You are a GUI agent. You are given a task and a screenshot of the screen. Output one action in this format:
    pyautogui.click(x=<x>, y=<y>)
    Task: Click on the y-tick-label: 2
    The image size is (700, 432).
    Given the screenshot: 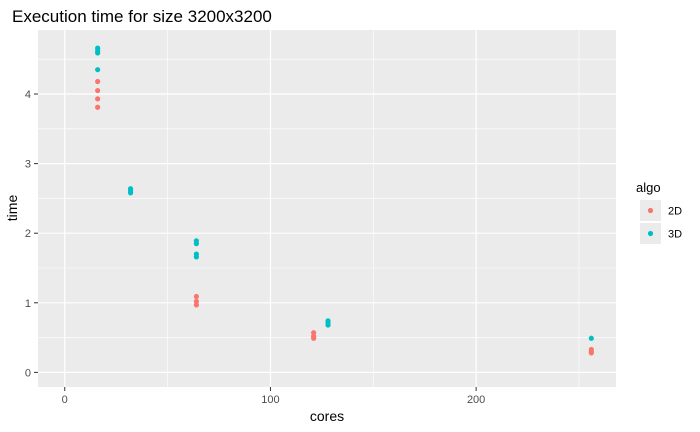 What is the action you would take?
    pyautogui.click(x=28, y=234)
    